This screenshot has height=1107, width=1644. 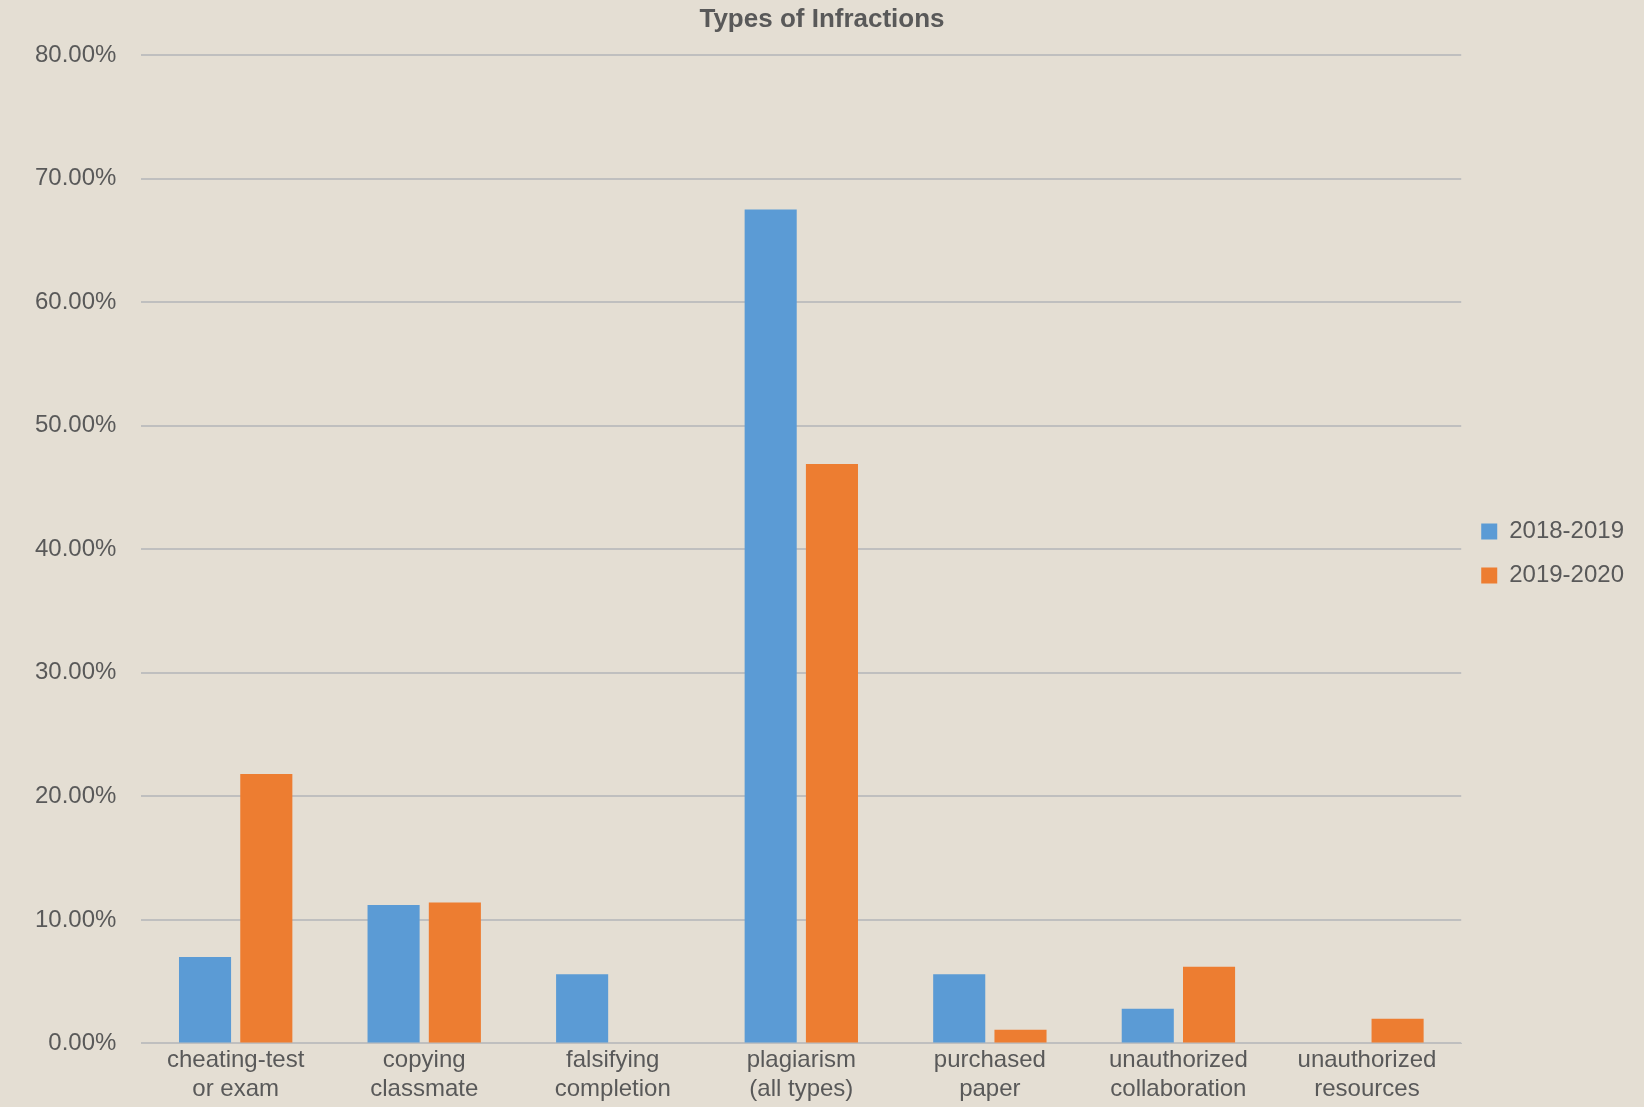 What do you see at coordinates (822, 17) in the screenshot?
I see `chart-title: Types of Infractions` at bounding box center [822, 17].